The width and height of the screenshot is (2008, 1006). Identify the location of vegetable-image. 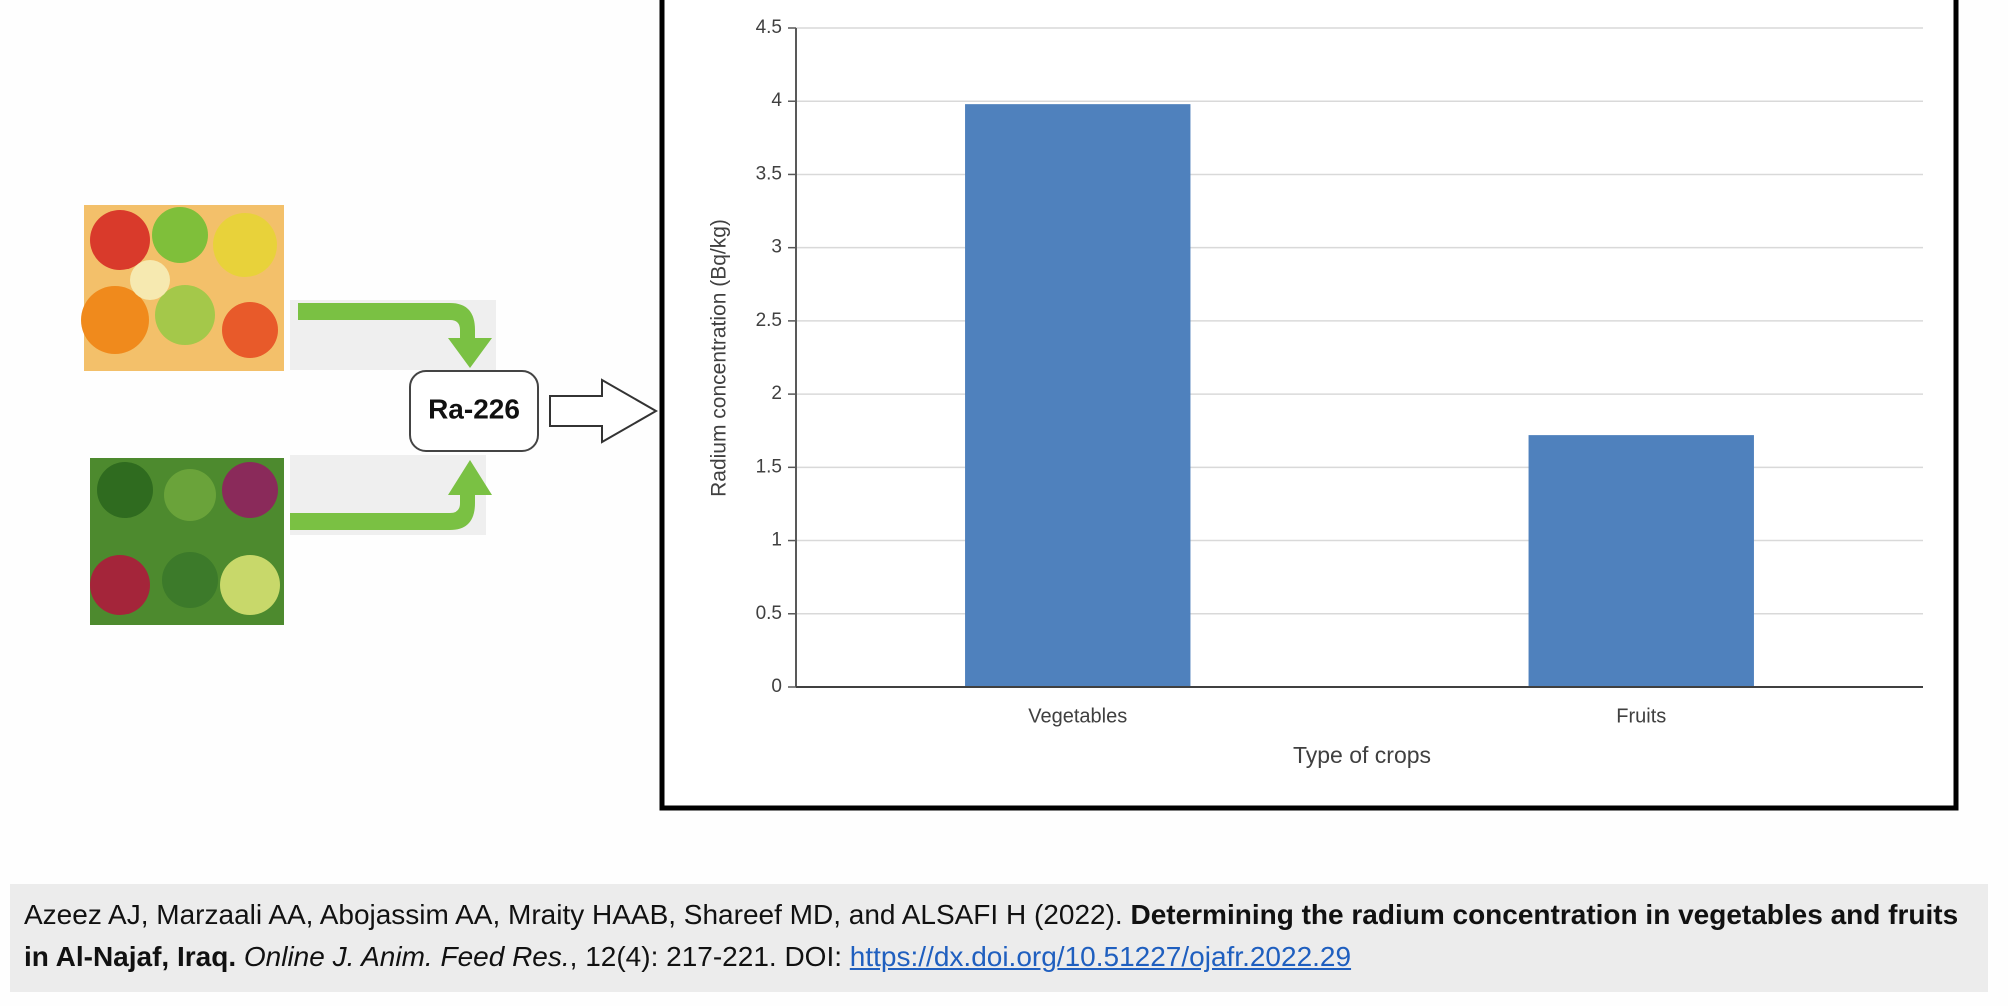
(187, 541).